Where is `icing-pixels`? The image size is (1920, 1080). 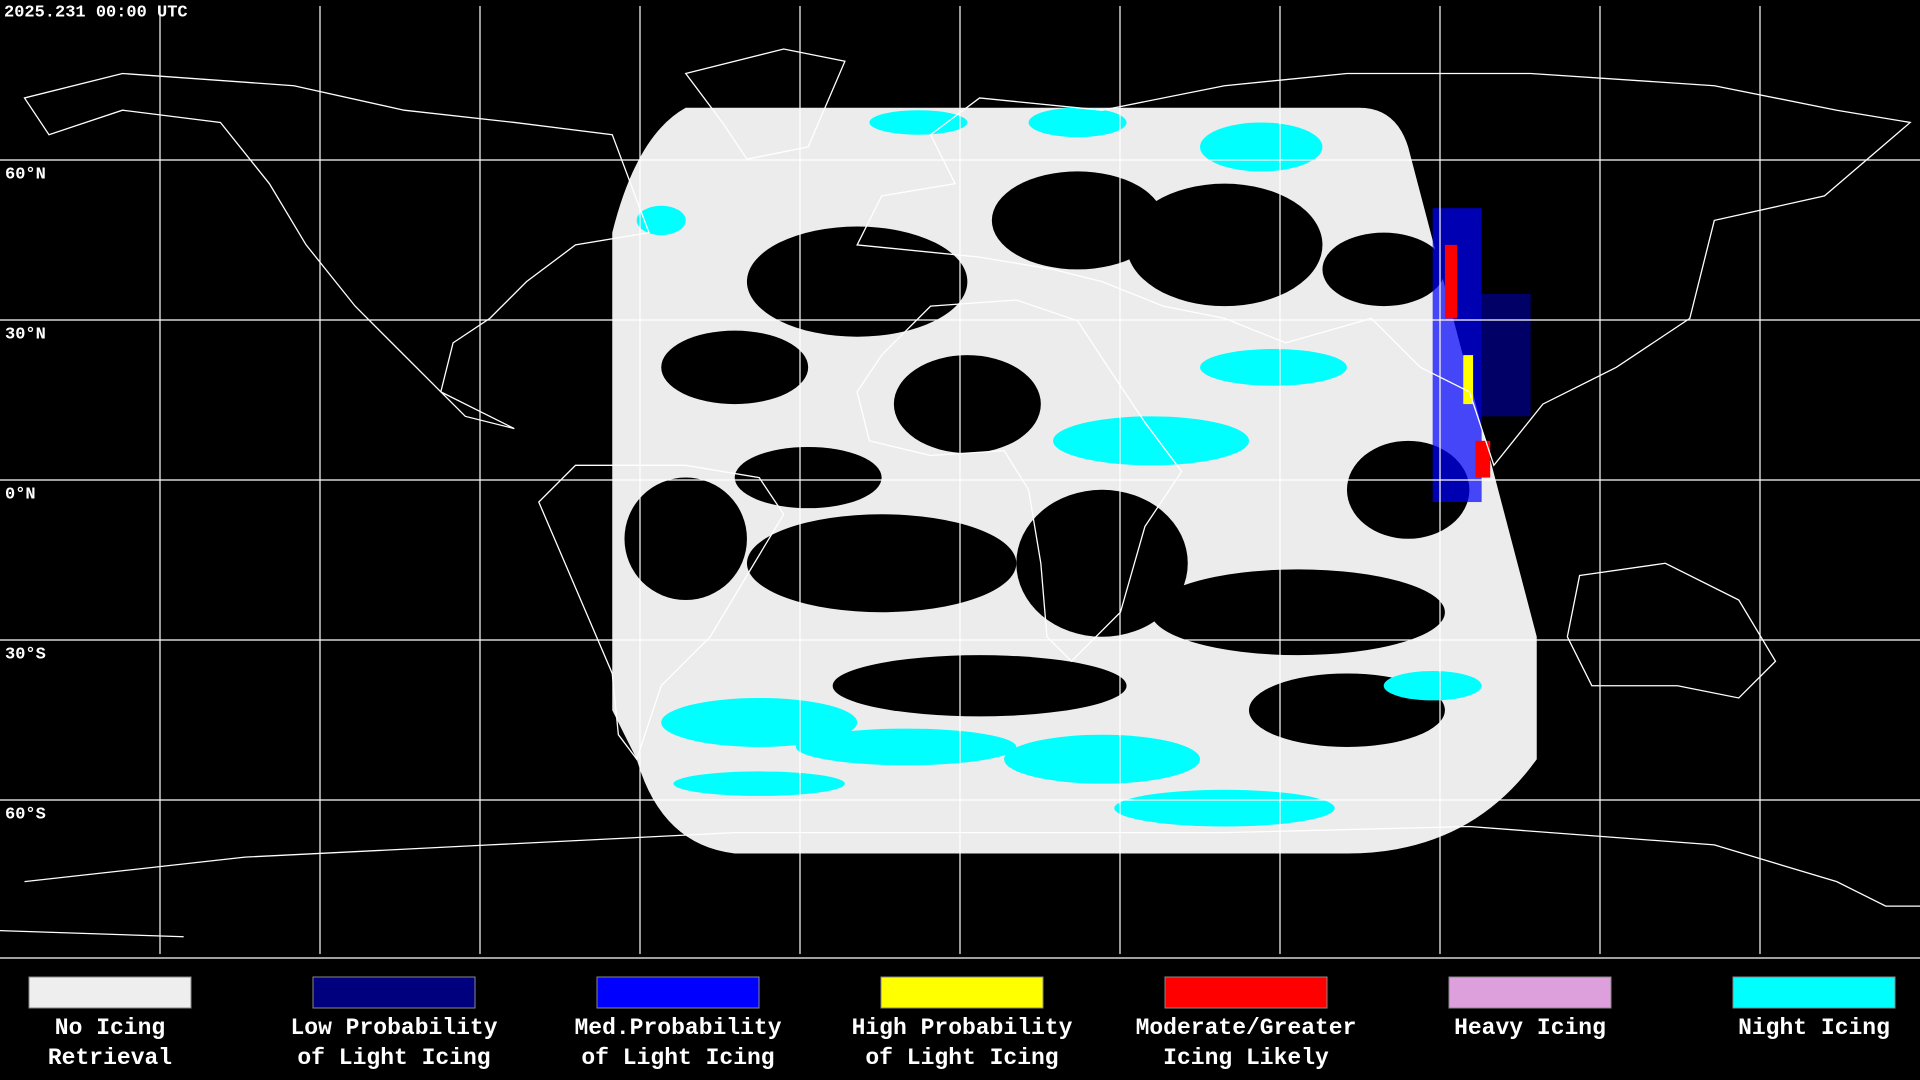 icing-pixels is located at coordinates (1481, 355).